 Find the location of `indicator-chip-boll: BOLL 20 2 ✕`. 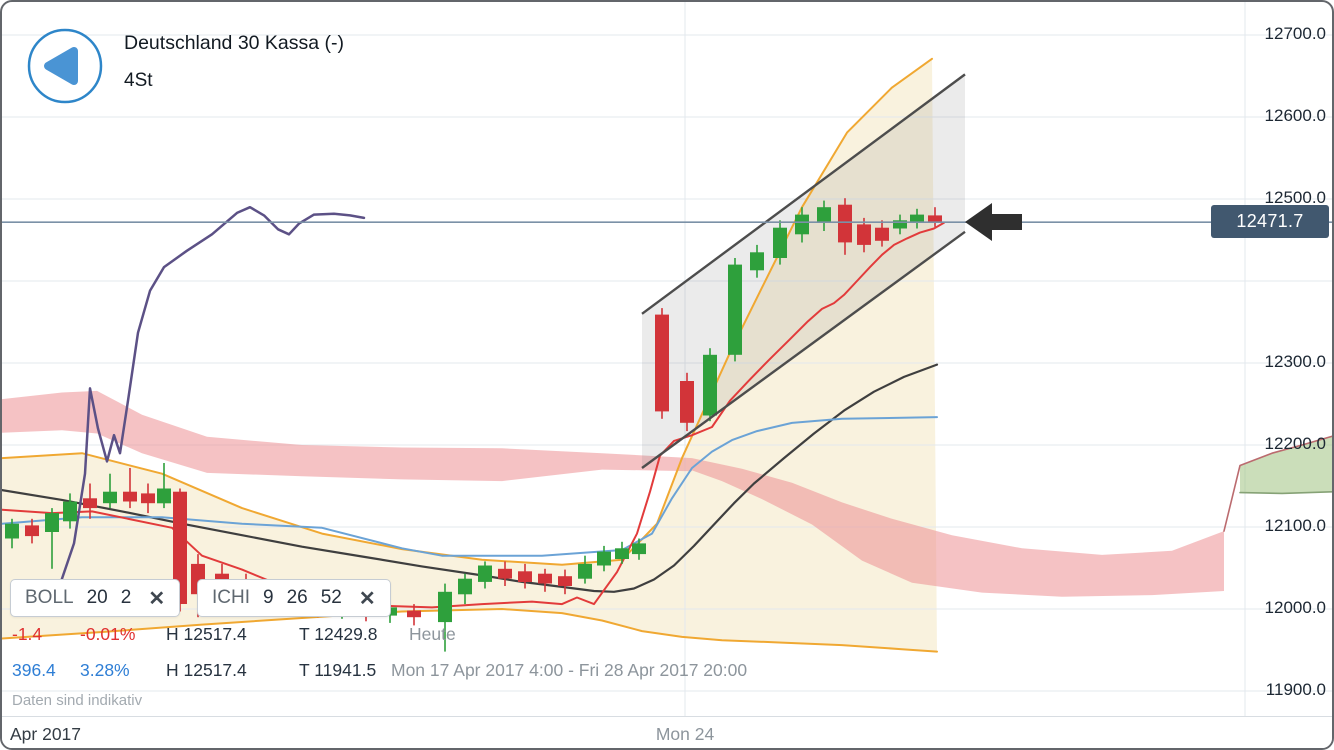

indicator-chip-boll: BOLL 20 2 ✕ is located at coordinates (95, 598).